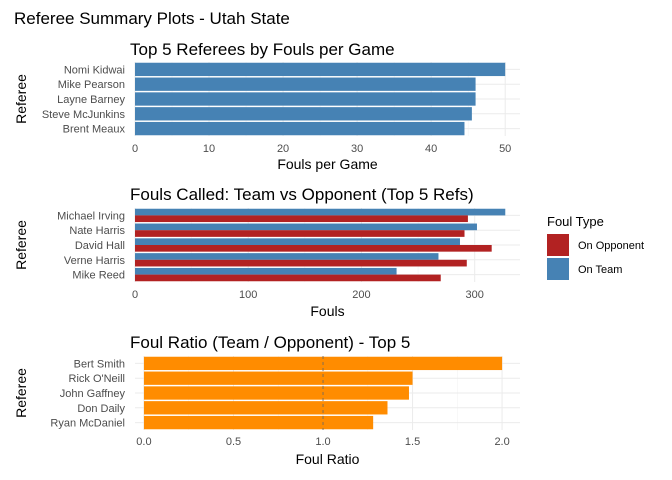 The width and height of the screenshot is (672, 480). Describe the element at coordinates (97, 231) in the screenshot. I see `category-label: Nate Harris` at that location.